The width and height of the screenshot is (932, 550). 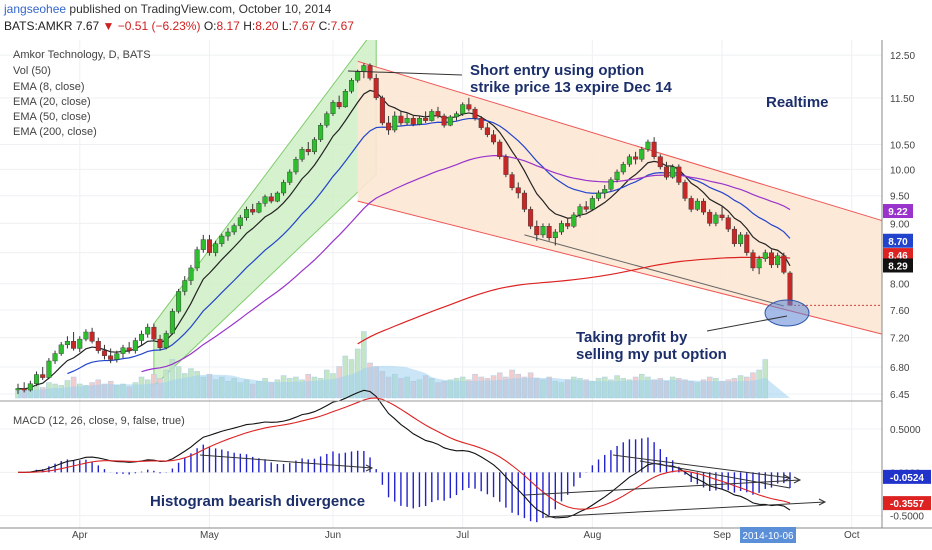 I want to click on price-tick-label: 6.80, so click(x=900, y=368).